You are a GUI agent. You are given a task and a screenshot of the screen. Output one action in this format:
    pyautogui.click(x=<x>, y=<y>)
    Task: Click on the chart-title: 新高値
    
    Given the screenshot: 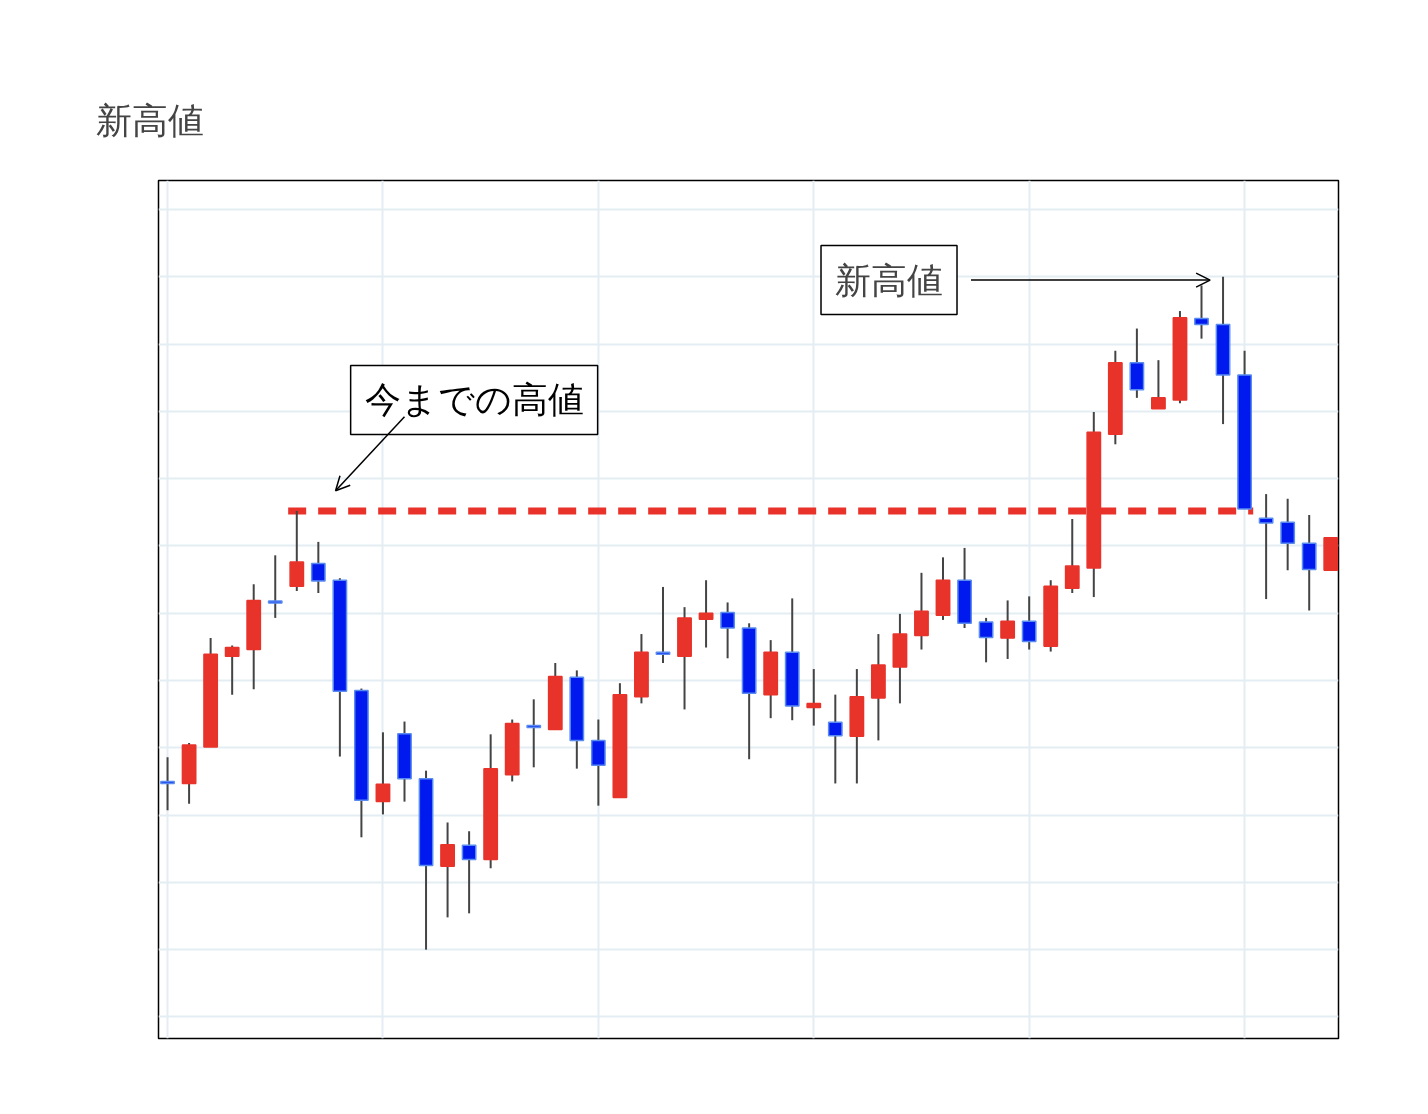 What is the action you would take?
    pyautogui.click(x=149, y=120)
    